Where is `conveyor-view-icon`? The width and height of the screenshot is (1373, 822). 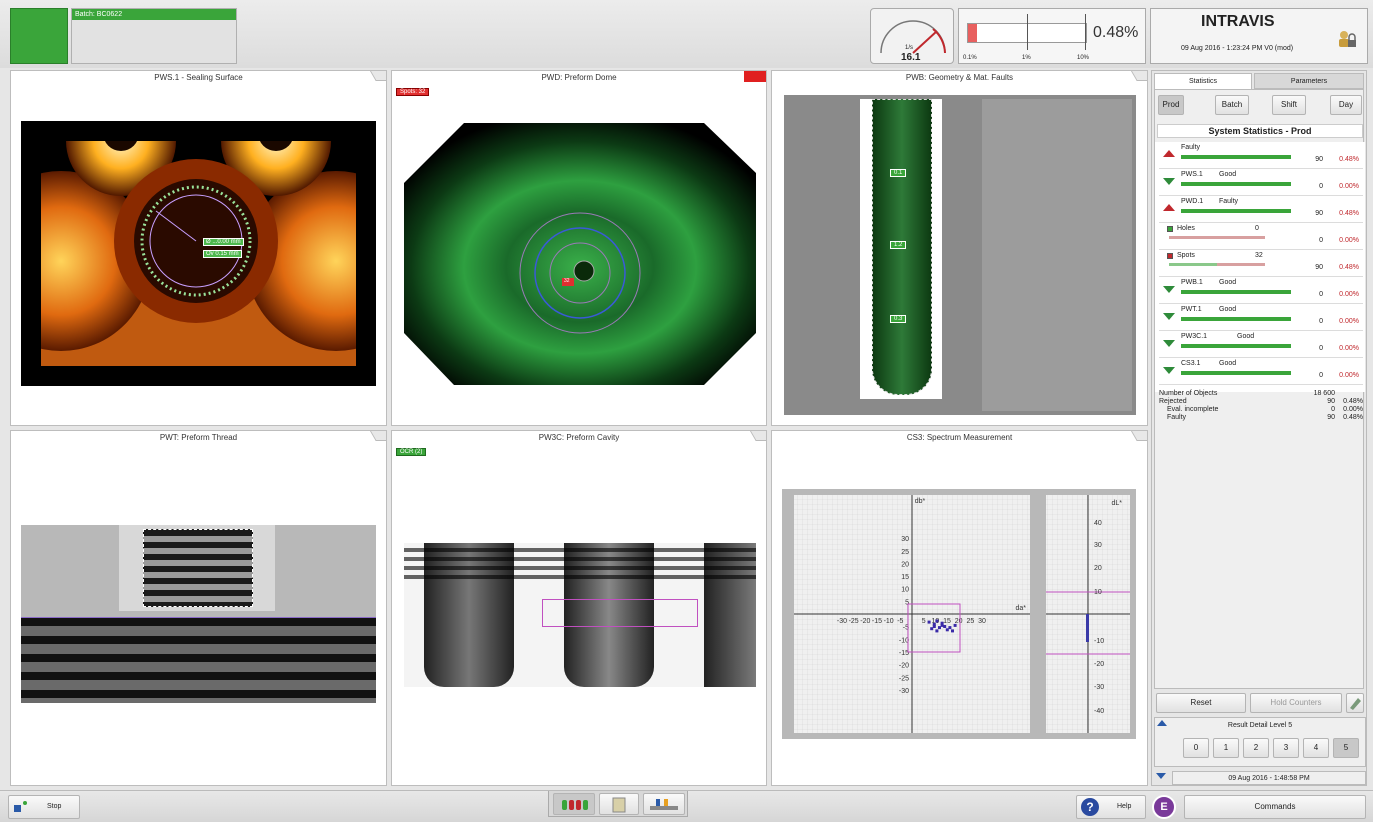 conveyor-view-icon is located at coordinates (664, 804).